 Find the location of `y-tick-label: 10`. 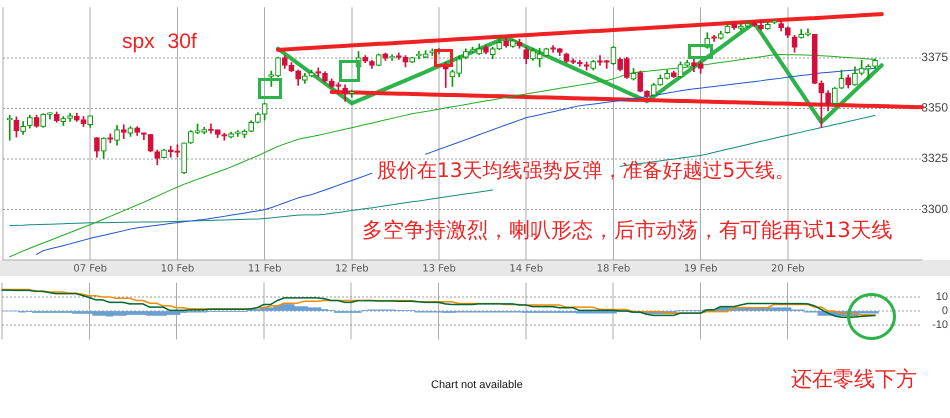

y-tick-label: 10 is located at coordinates (942, 296).